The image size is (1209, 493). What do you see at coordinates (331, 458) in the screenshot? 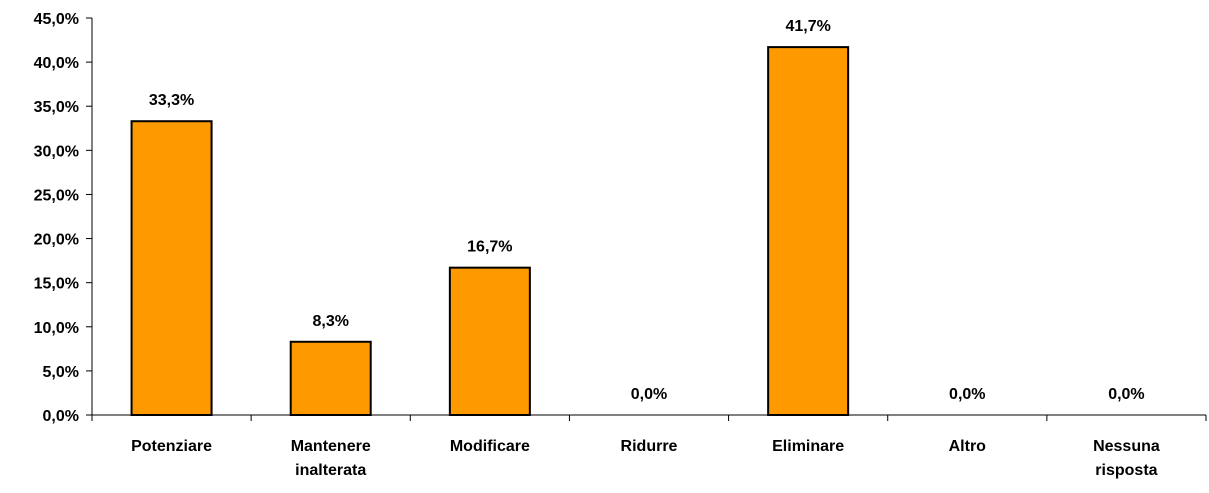
I see `x-tick-label: Mantenere inalterata` at bounding box center [331, 458].